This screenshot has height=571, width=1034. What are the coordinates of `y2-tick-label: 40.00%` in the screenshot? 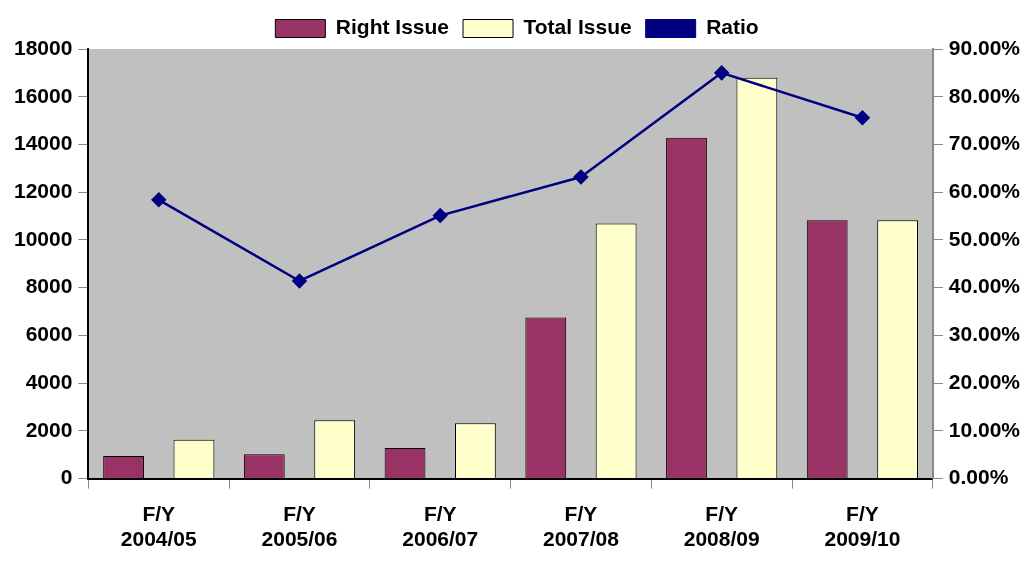 It's located at (984, 286).